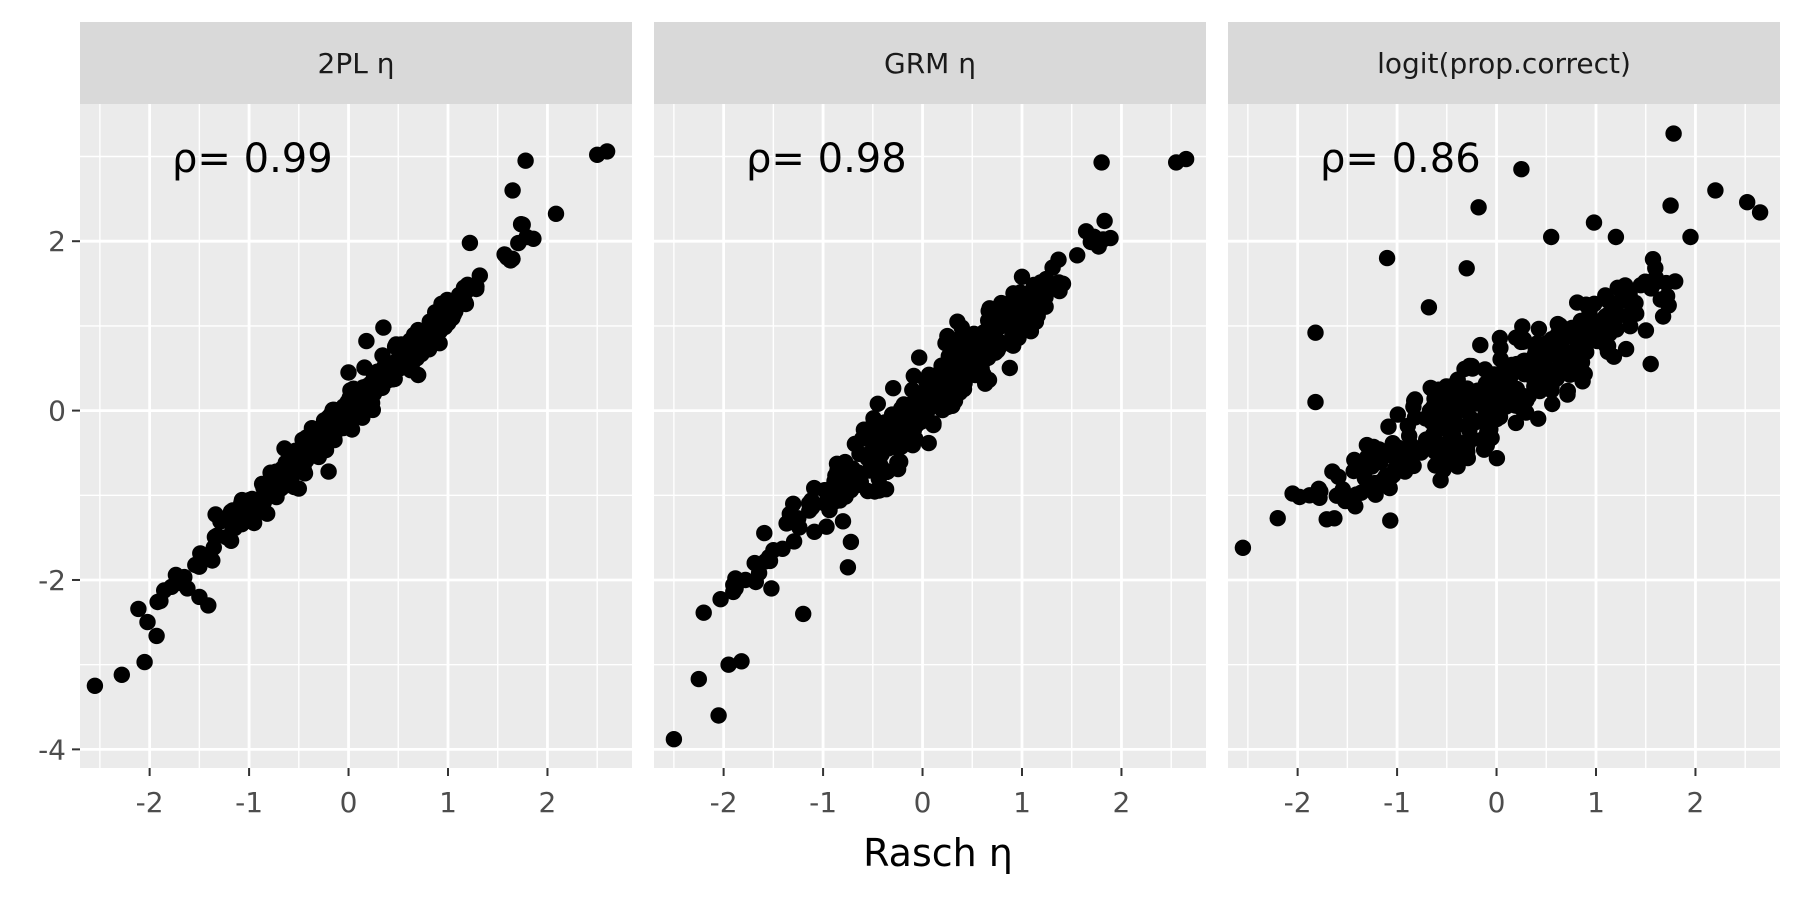 The height and width of the screenshot is (900, 1800). What do you see at coordinates (826, 159) in the screenshot?
I see `rho-annotation: ρ= 0.98` at bounding box center [826, 159].